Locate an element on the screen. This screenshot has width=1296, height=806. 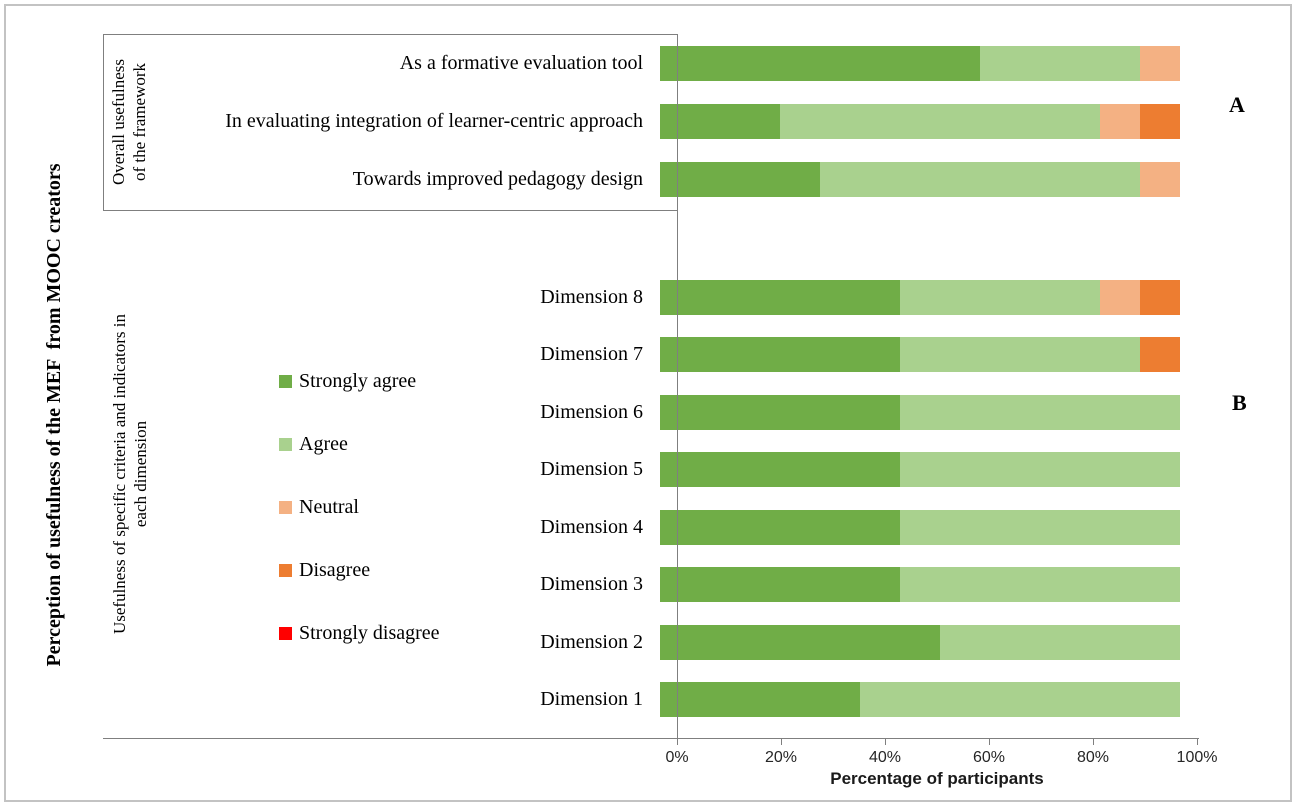
section-a-box is located at coordinates (390, 122).